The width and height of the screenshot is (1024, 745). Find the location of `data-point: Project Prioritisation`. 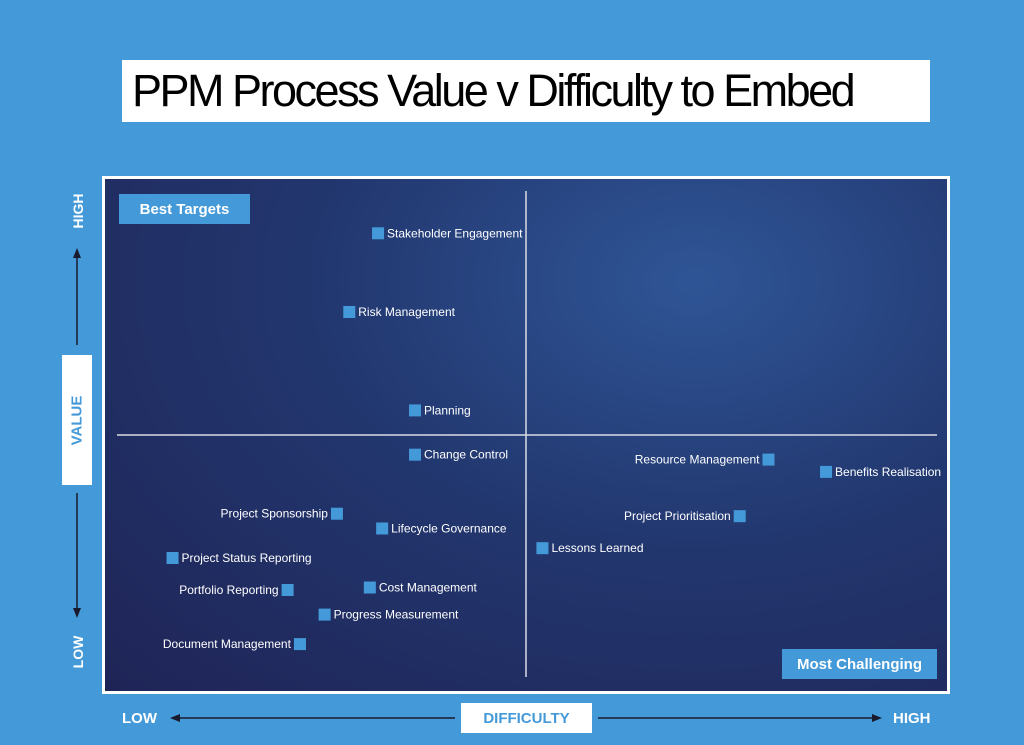

data-point: Project Prioritisation is located at coordinates (685, 516).